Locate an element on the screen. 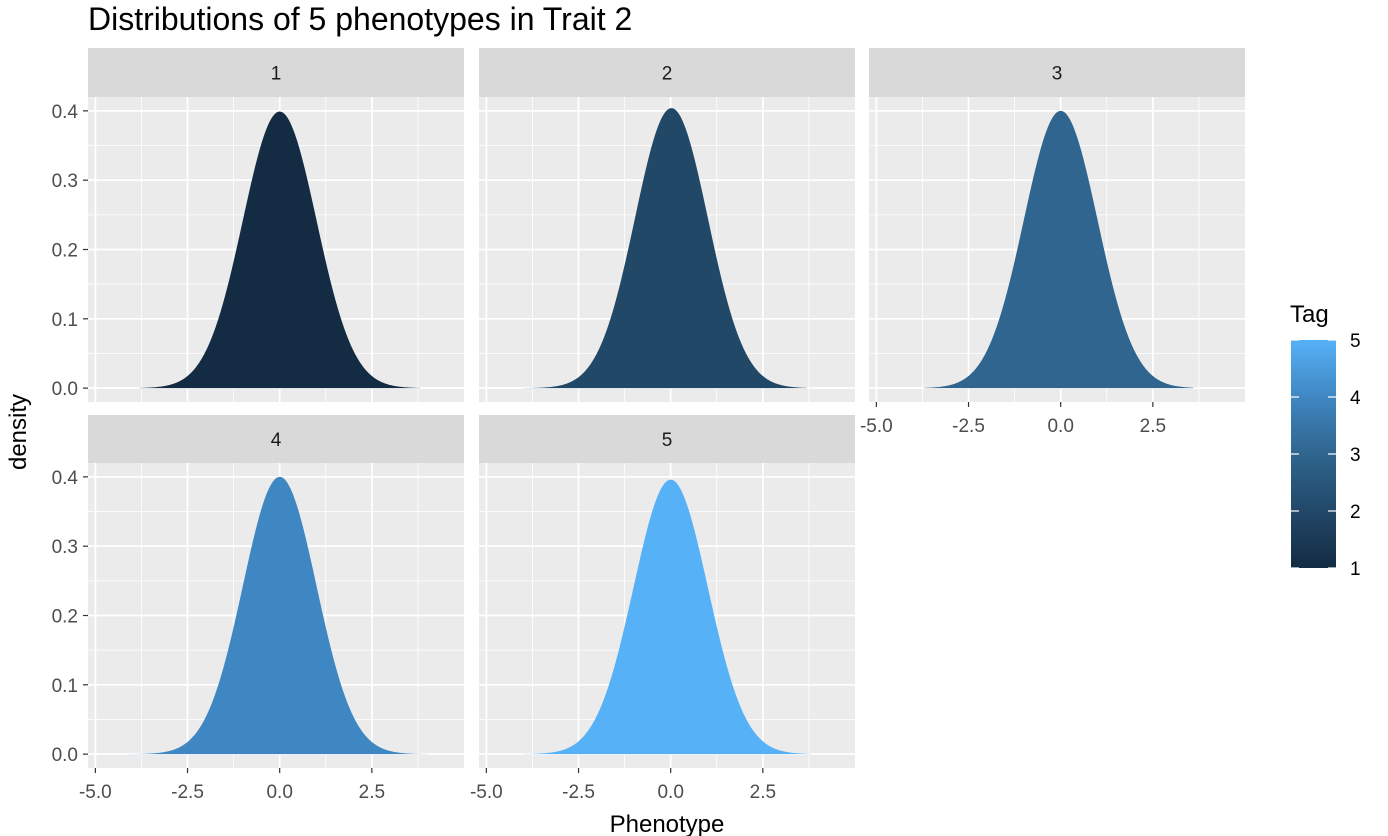  chart-title: Distributions of 5 phenotypes in Trait 2 is located at coordinates (360, 19).